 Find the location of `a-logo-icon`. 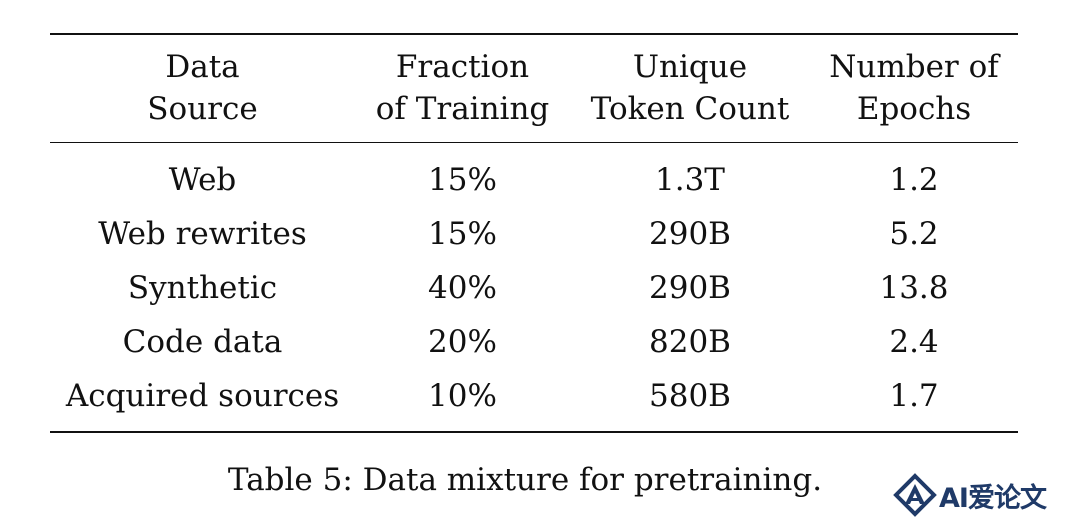

a-logo-icon is located at coordinates (915, 495).